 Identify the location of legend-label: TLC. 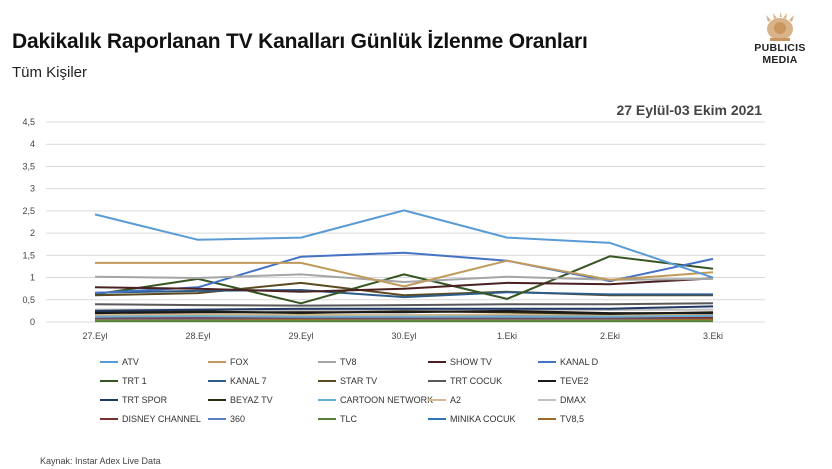
(349, 419).